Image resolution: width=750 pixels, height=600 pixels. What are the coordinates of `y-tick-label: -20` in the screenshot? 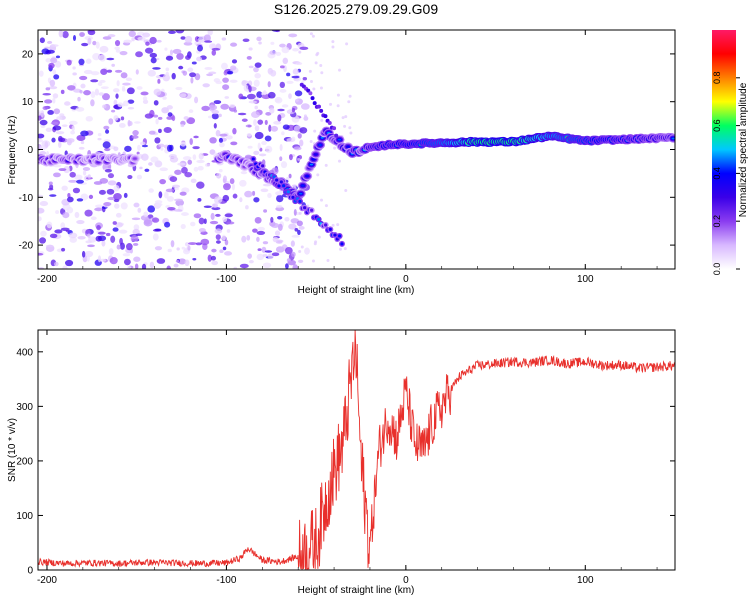 It's located at (26, 246).